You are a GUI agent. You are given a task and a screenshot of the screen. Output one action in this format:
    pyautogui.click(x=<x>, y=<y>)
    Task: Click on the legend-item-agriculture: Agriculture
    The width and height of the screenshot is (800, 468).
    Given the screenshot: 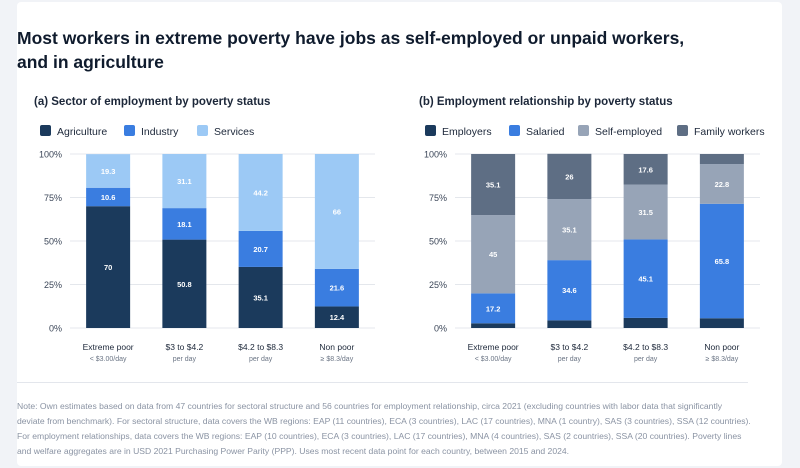 What is the action you would take?
    pyautogui.click(x=73, y=131)
    